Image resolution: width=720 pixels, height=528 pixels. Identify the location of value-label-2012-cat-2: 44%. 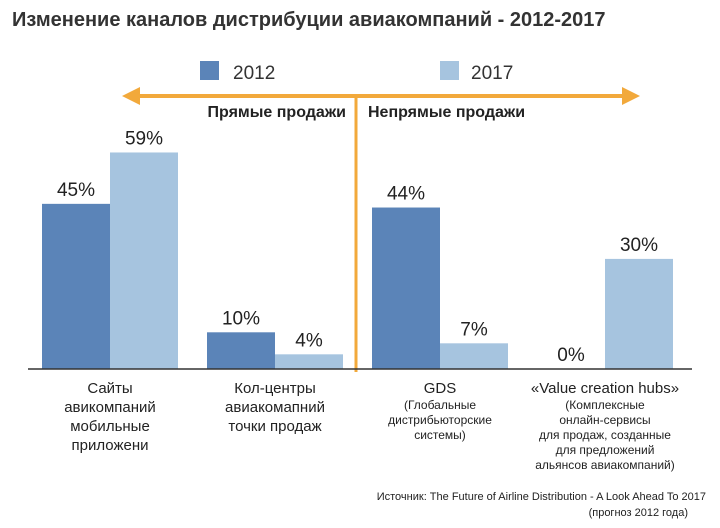
(406, 194).